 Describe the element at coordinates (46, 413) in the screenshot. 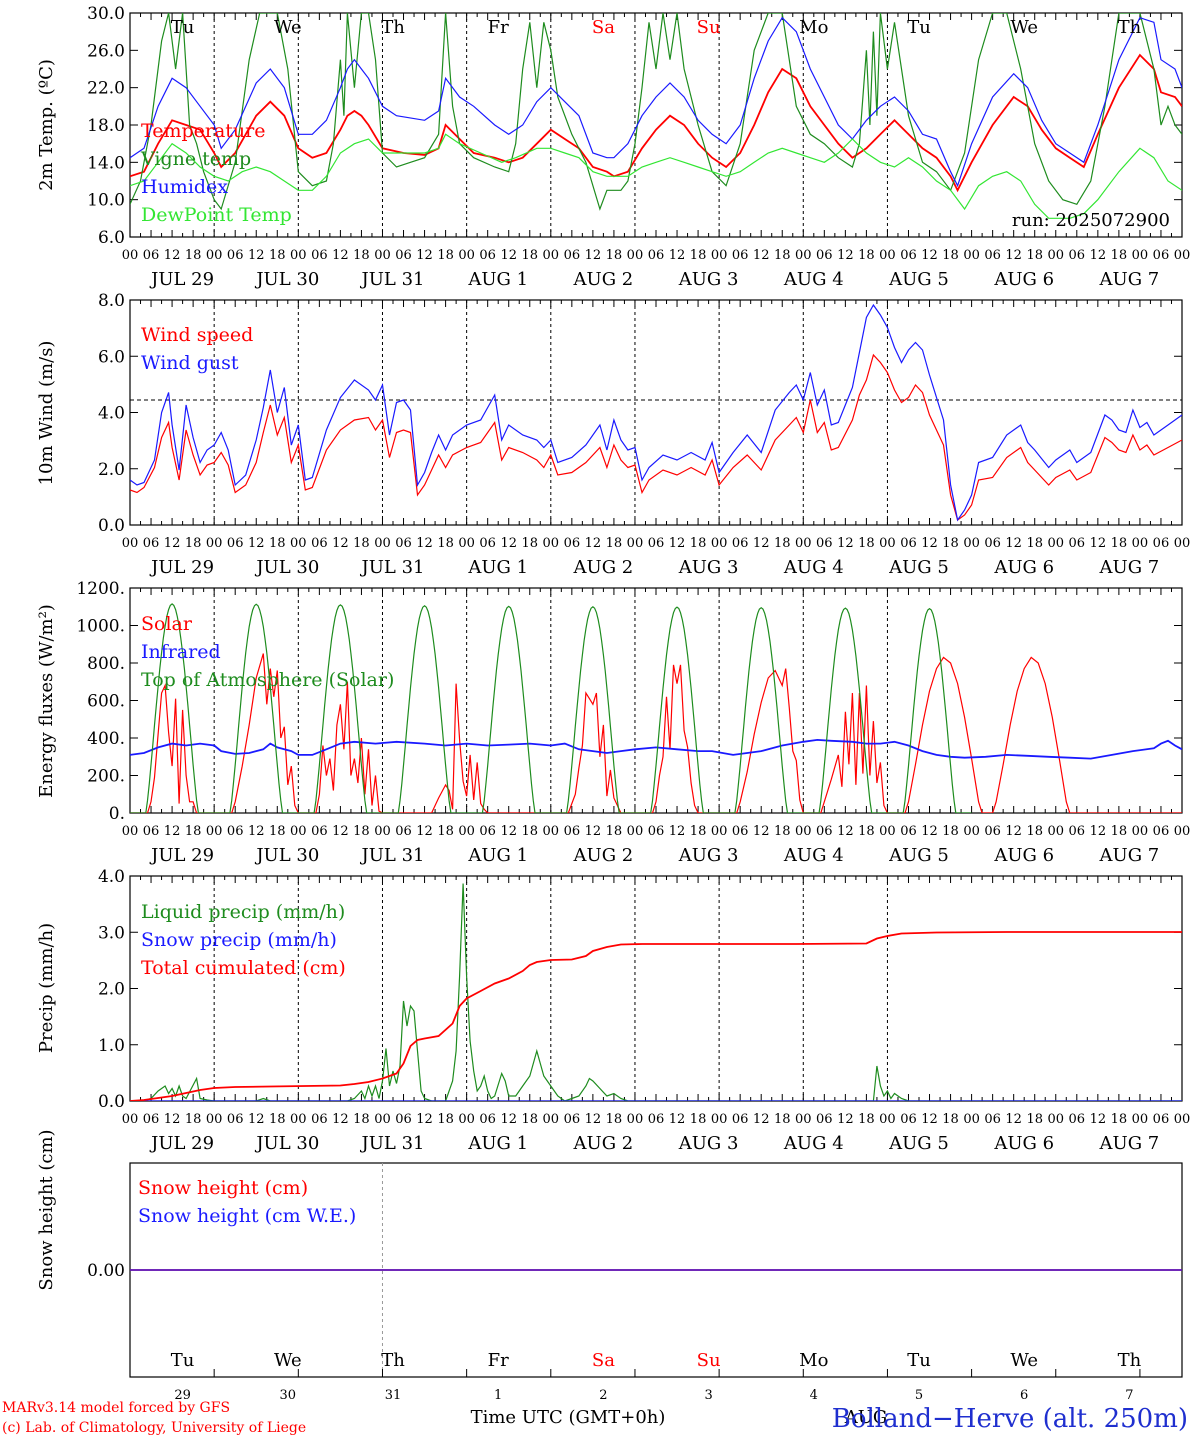

I see `y-axis-label: 10m Wind (m/s)` at that location.